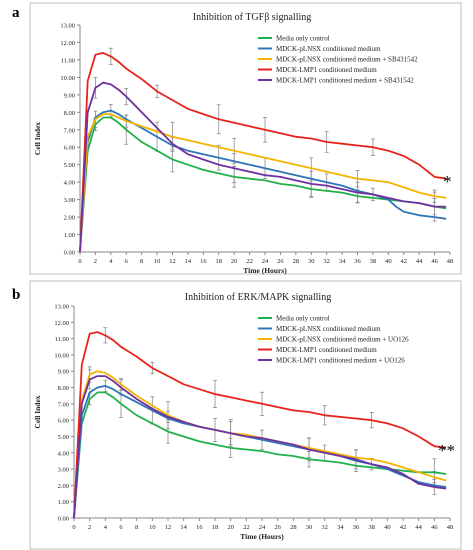 This screenshot has height=550, width=473. Describe the element at coordinates (342, 340) in the screenshot. I see `legend-entry-2: MDCK-pLNSX conditioned medium + UO126` at that location.